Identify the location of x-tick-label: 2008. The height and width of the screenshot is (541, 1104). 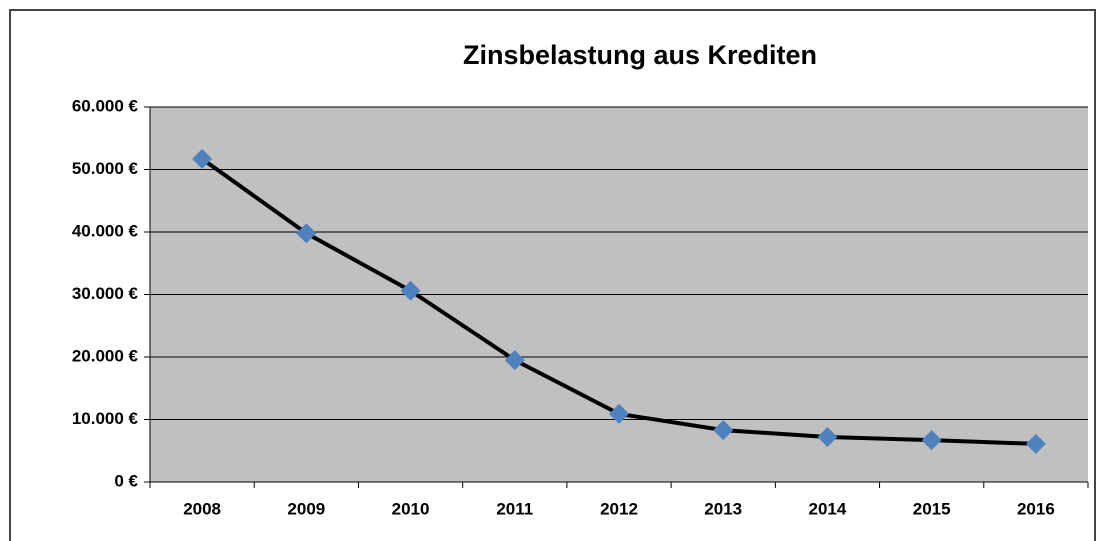
(202, 508).